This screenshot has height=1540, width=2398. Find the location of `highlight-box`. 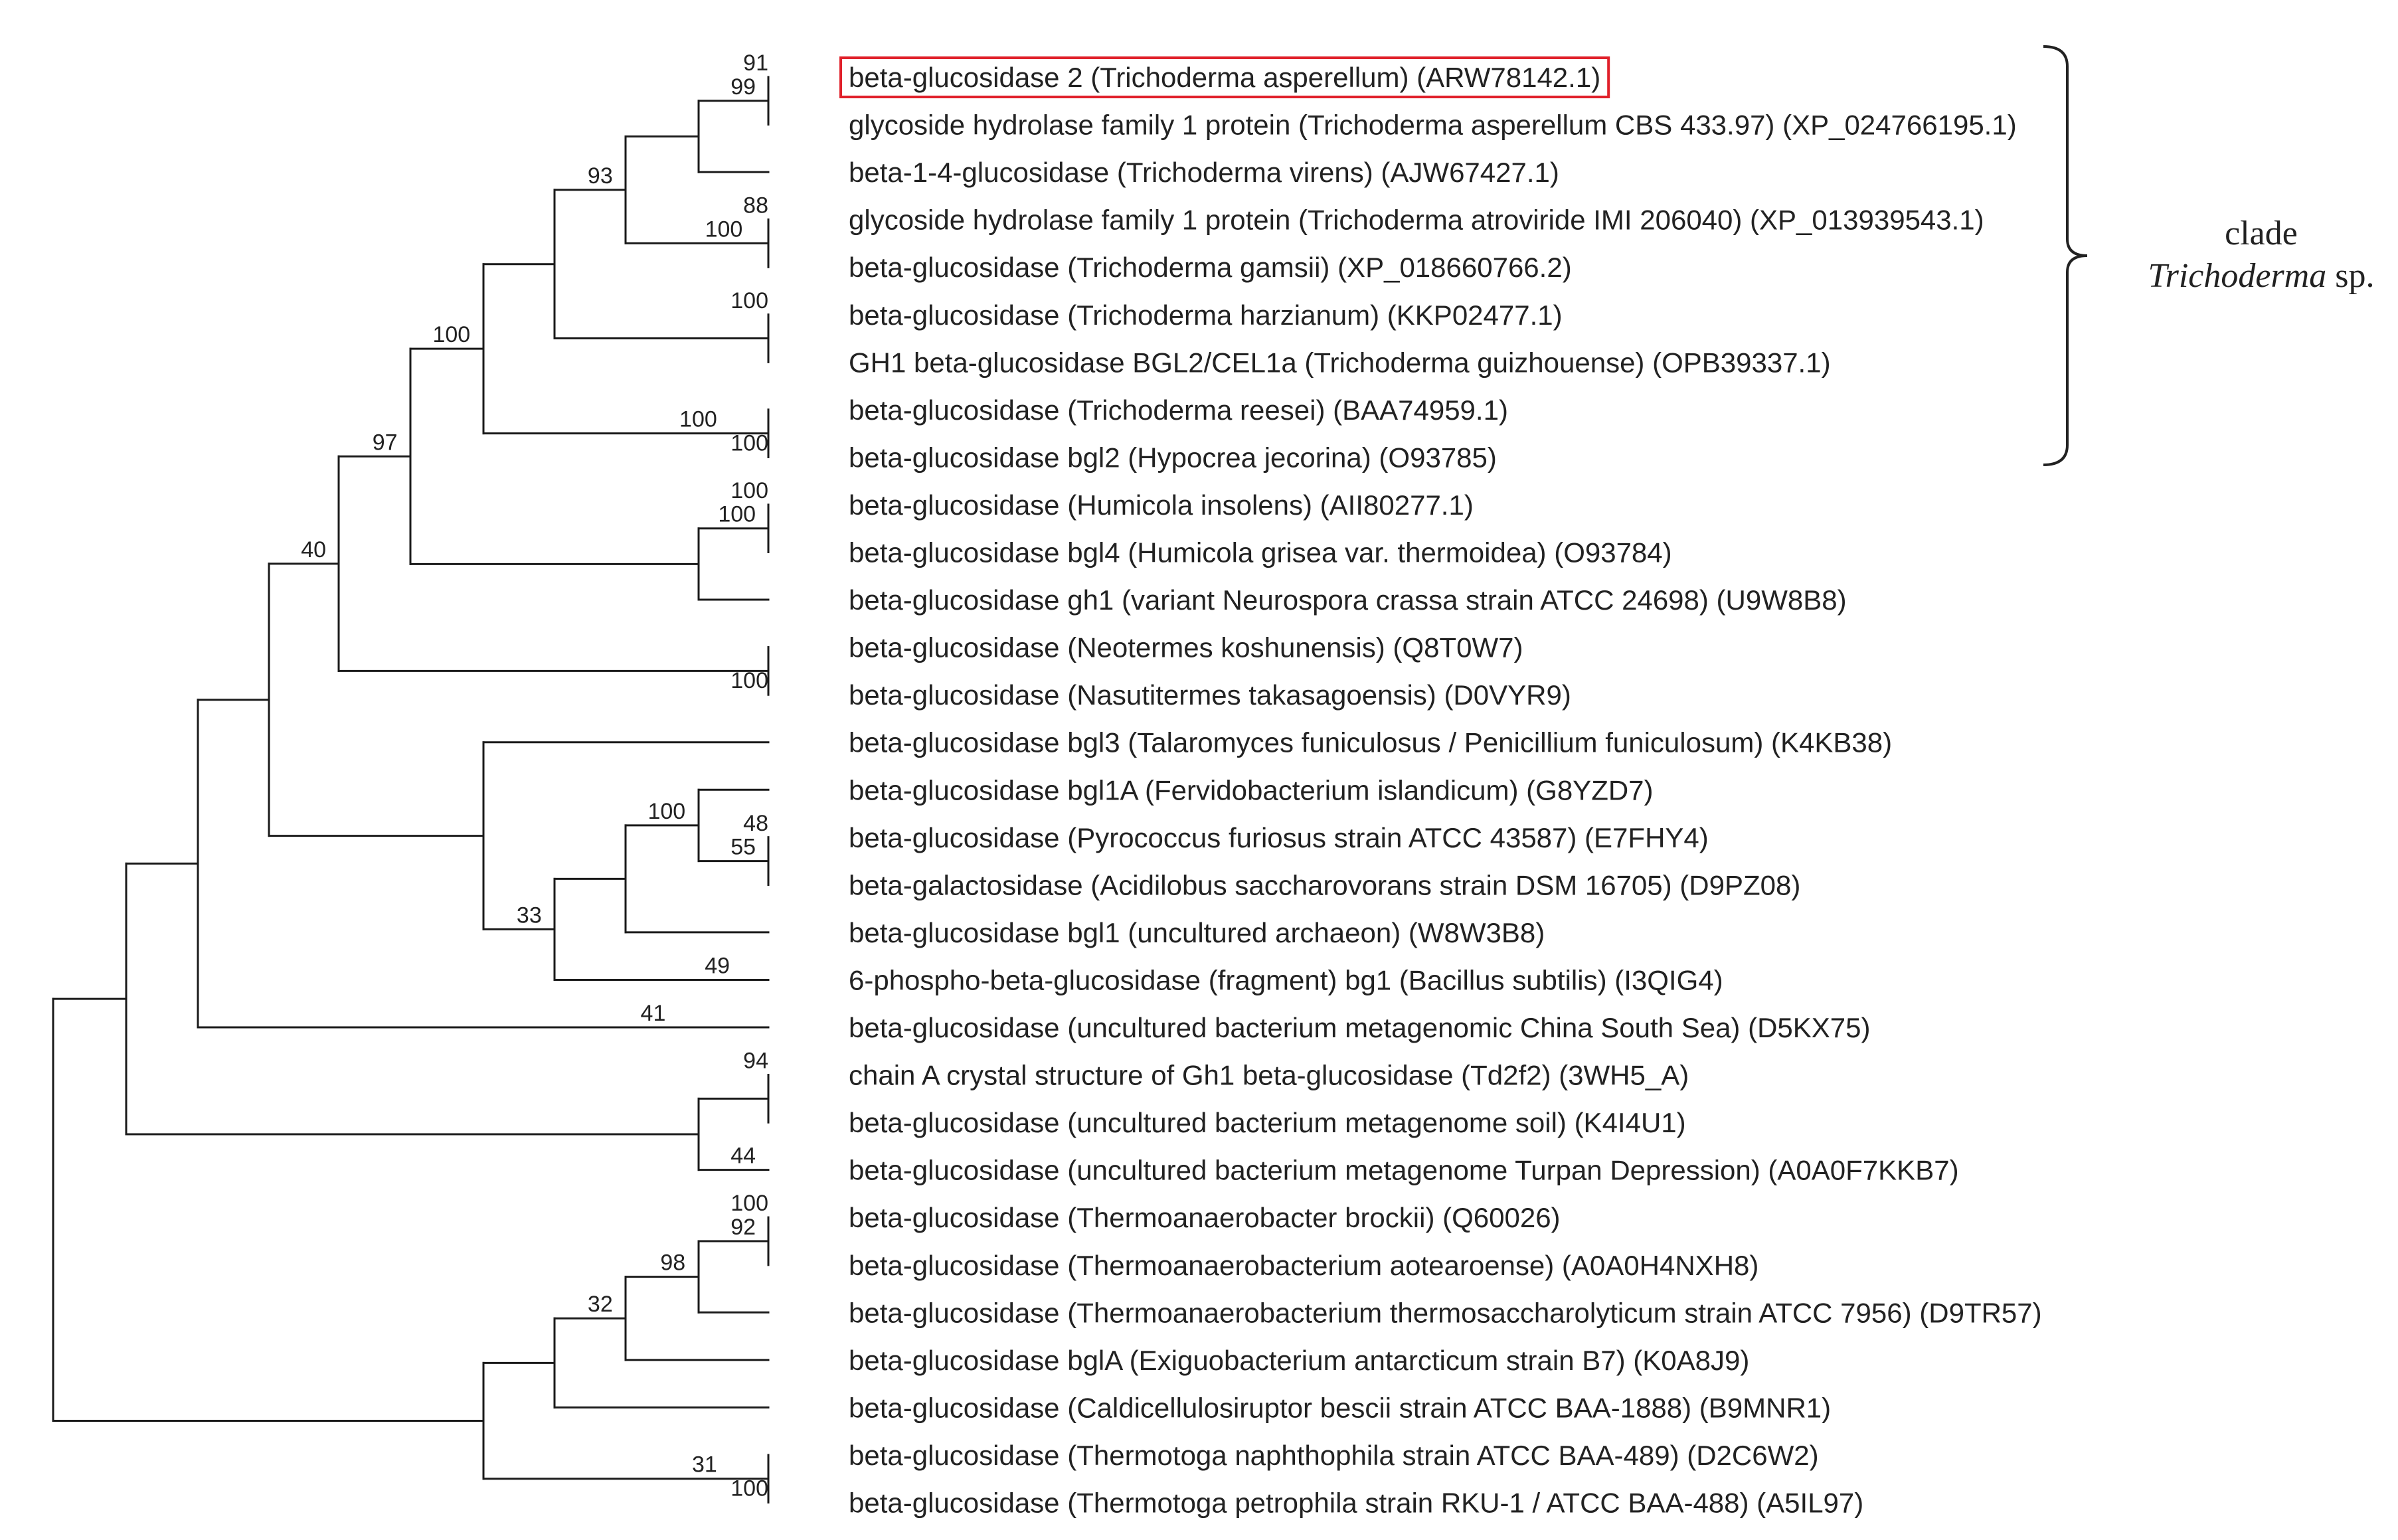

highlight-box is located at coordinates (1224, 77).